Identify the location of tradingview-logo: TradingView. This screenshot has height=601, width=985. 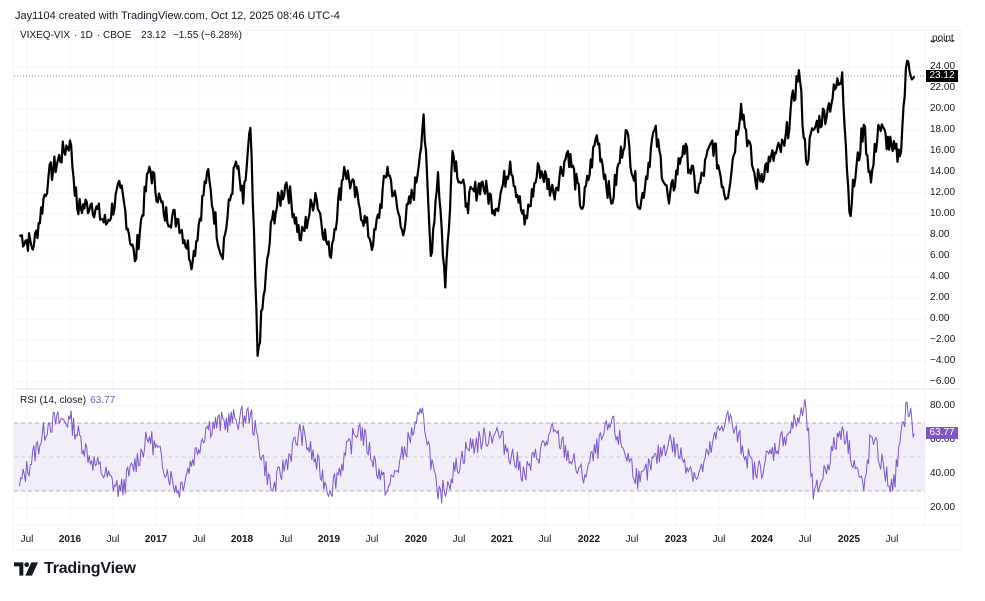
(75, 569).